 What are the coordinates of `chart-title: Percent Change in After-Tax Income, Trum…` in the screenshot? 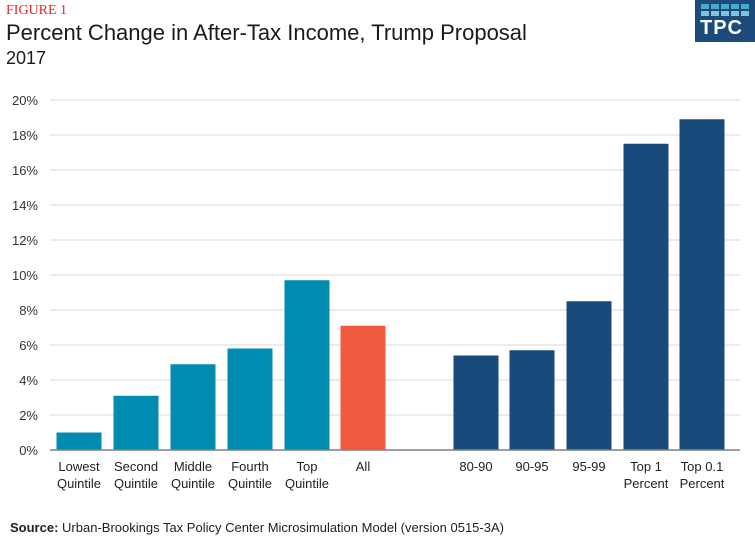 It's located at (266, 32).